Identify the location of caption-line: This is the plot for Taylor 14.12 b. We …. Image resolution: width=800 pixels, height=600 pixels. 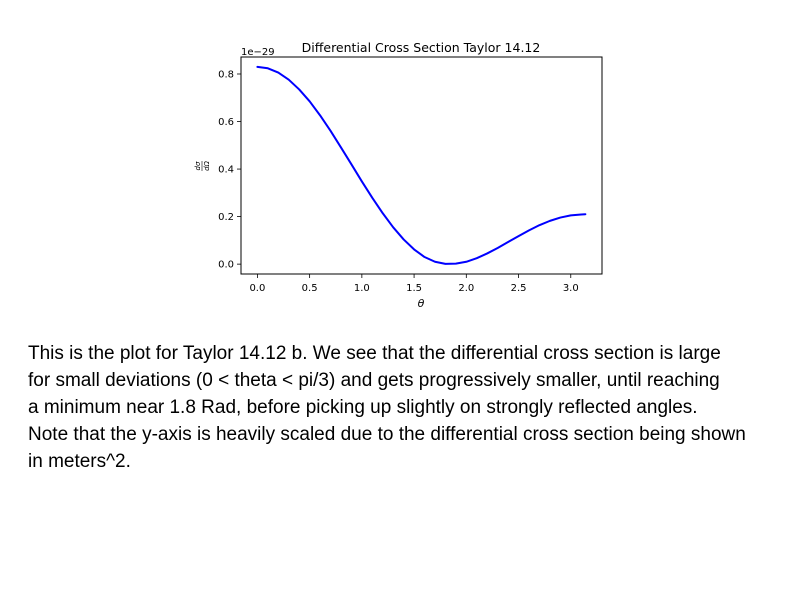
(374, 353).